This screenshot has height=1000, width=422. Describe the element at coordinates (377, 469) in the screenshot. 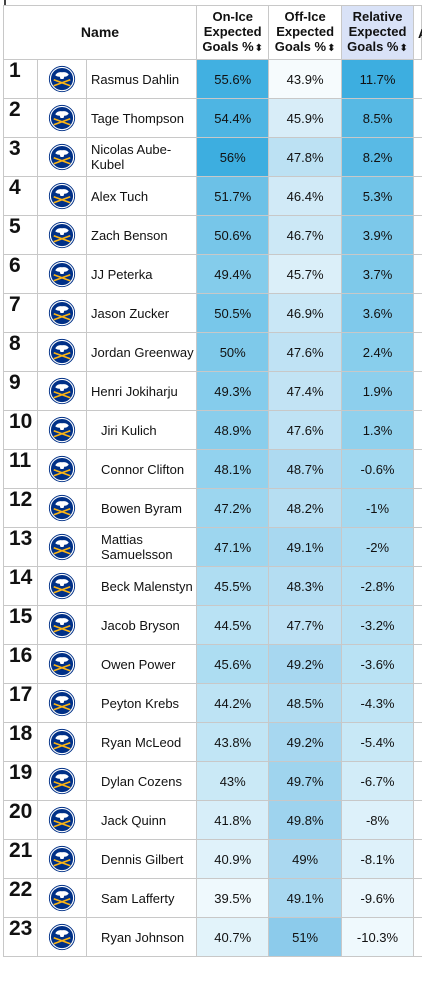

I see `relative-xg-cell: -0.6%` at that location.